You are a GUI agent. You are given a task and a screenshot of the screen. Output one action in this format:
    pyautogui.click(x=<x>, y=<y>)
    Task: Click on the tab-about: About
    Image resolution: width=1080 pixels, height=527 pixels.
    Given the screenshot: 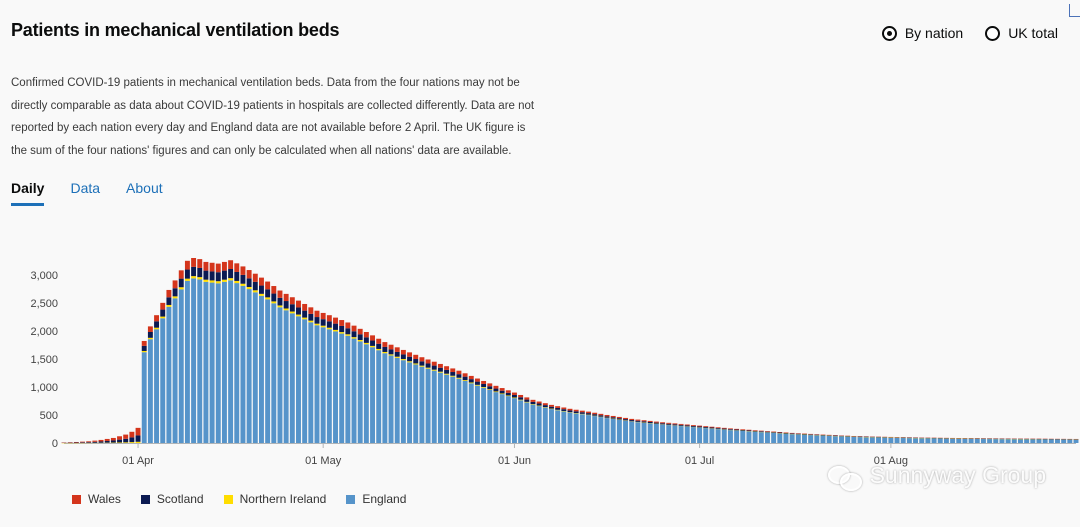 What is the action you would take?
    pyautogui.click(x=144, y=188)
    